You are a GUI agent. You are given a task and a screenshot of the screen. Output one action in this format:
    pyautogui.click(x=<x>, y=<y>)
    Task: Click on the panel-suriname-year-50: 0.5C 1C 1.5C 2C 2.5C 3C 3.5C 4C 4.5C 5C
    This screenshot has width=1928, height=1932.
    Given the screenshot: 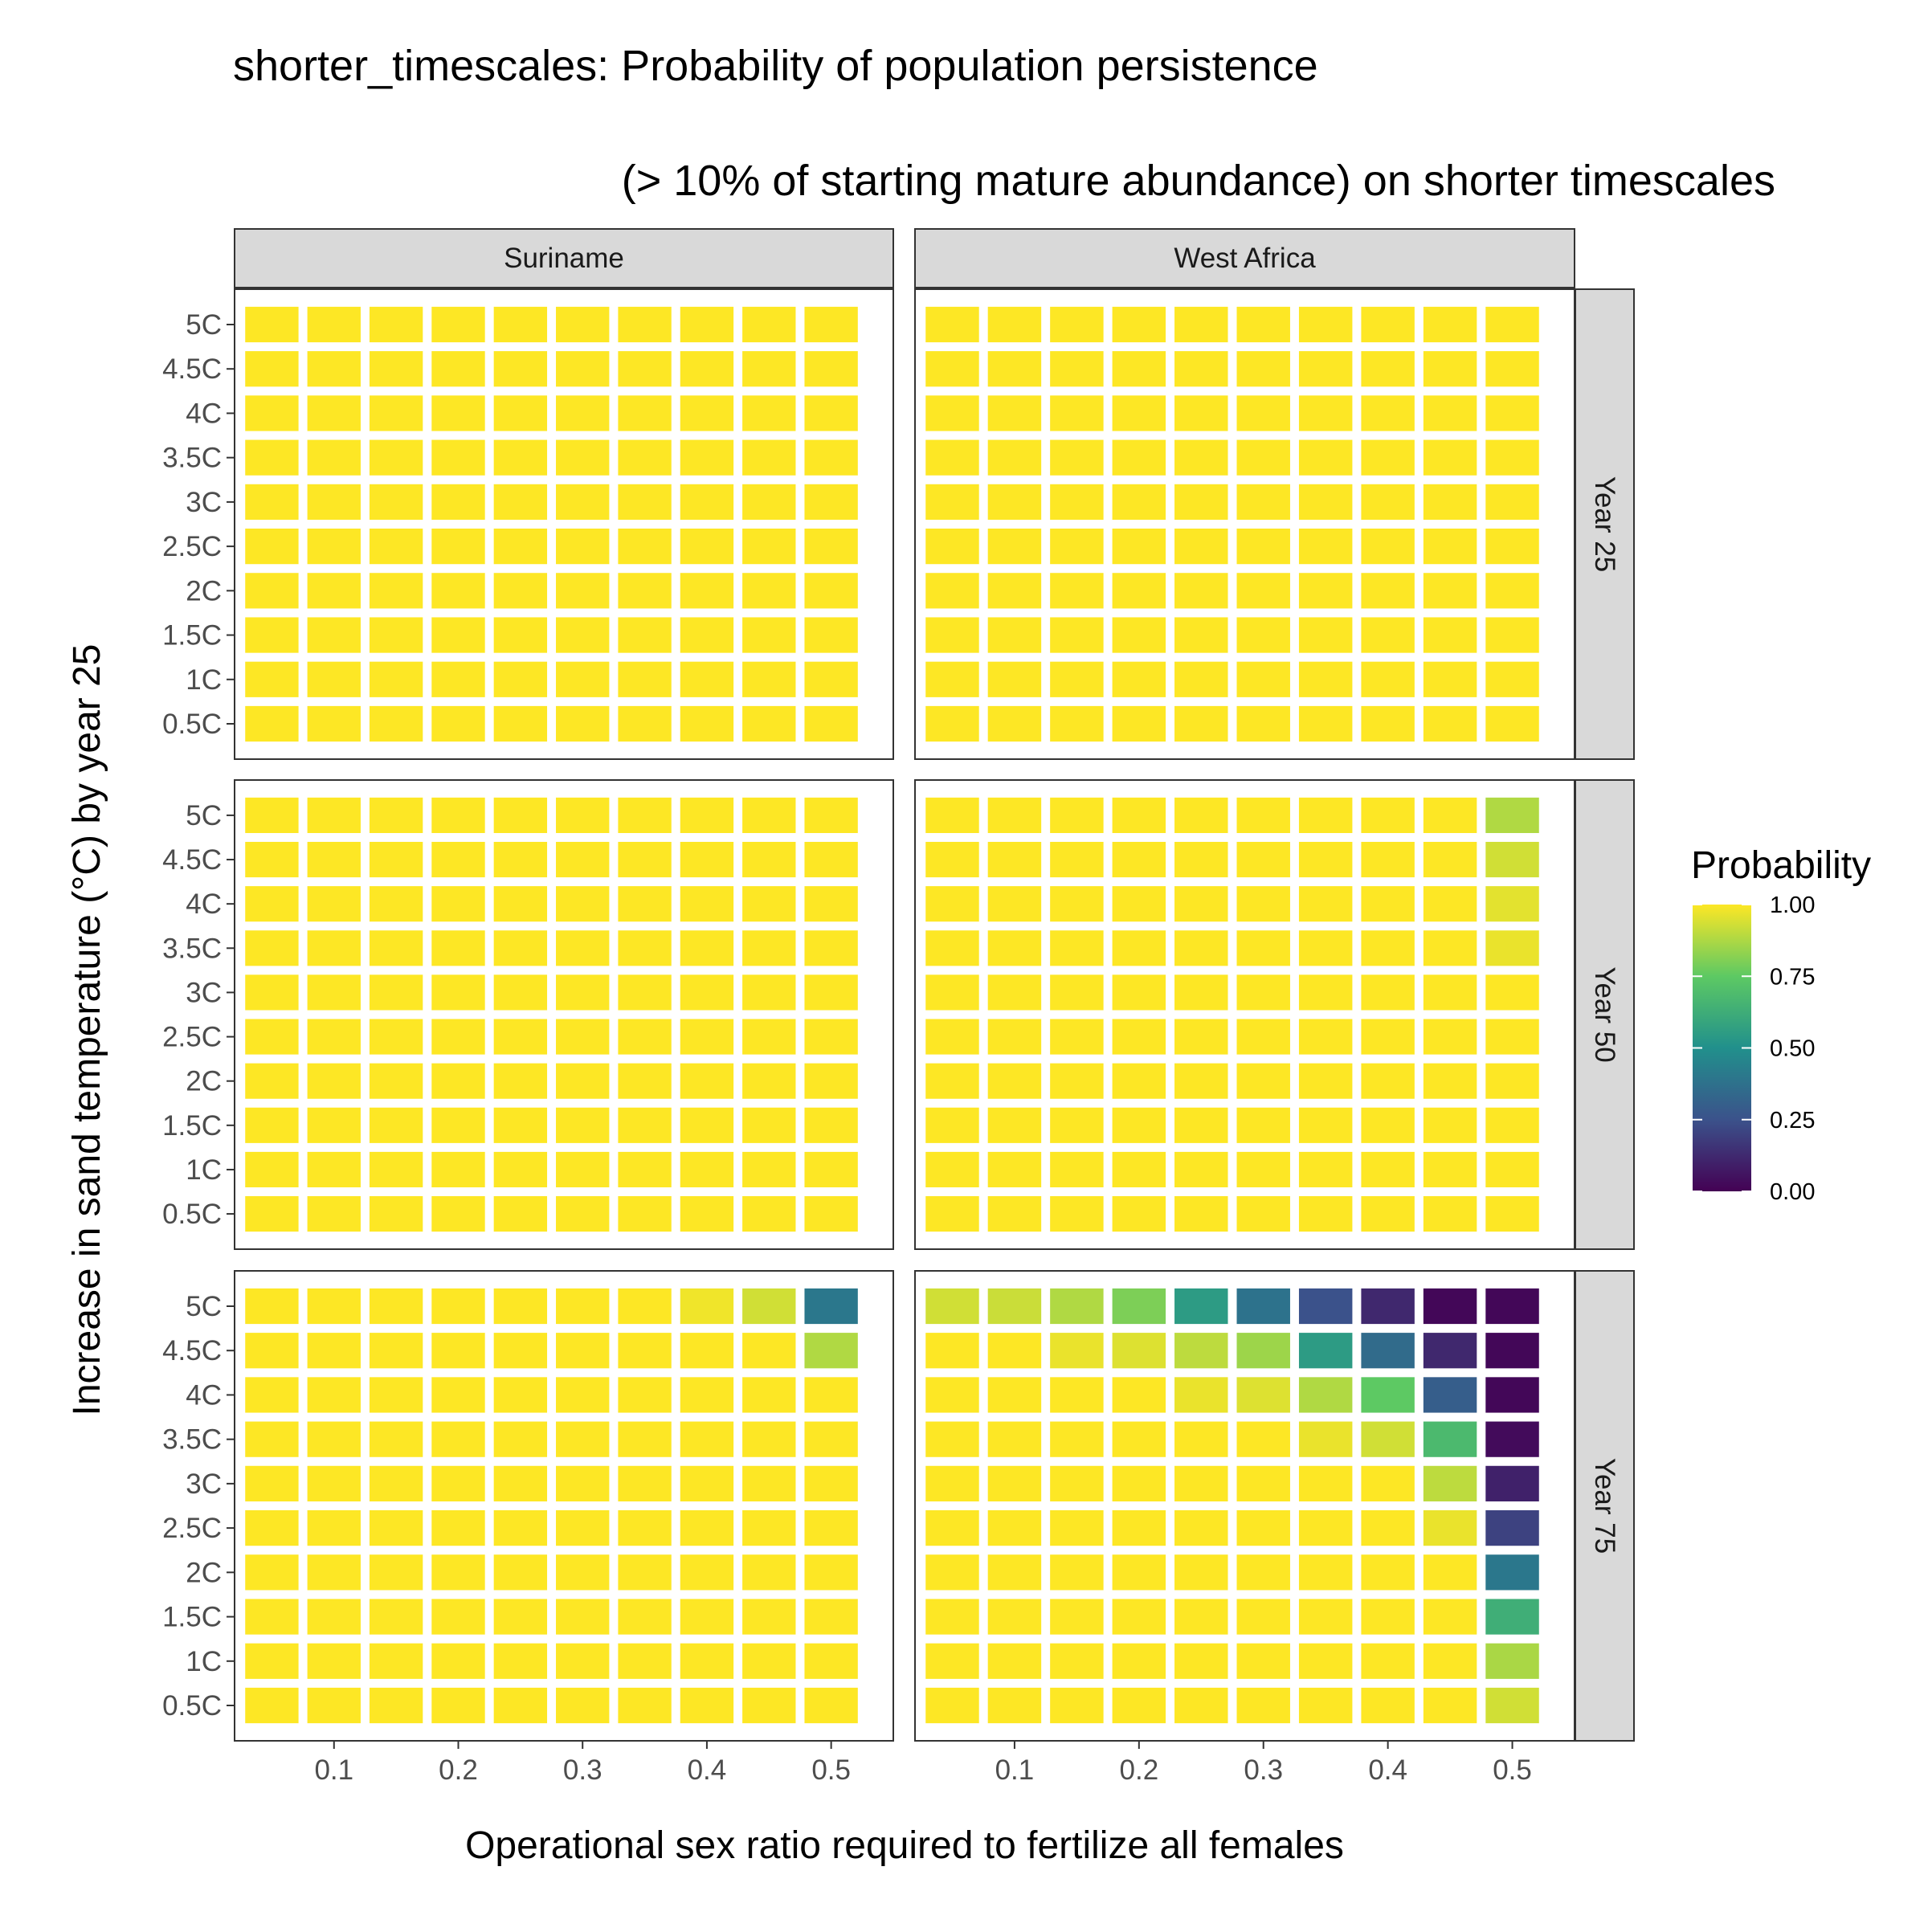 What is the action you would take?
    pyautogui.click(x=528, y=1015)
    